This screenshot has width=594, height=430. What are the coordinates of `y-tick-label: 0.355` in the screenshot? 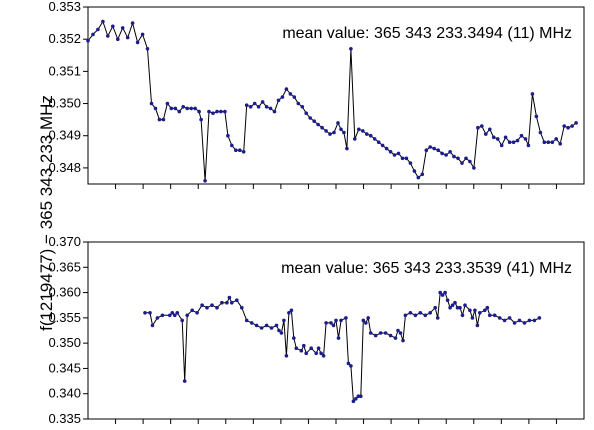 It's located at (64, 317).